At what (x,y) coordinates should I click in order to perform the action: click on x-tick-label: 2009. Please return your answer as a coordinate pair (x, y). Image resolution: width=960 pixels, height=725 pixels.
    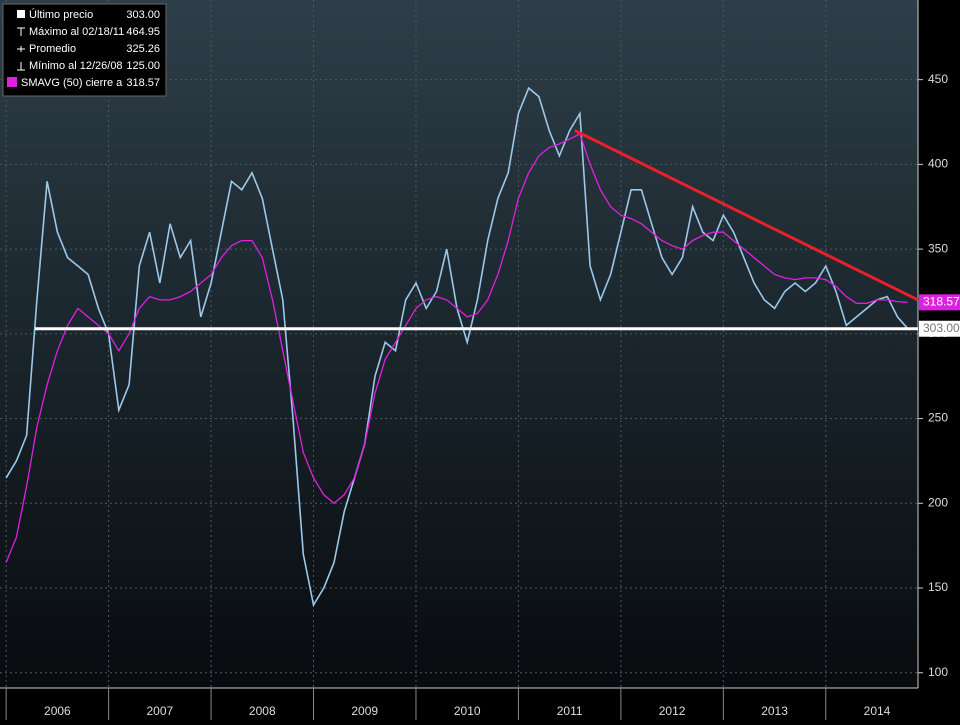
    Looking at the image, I should click on (364, 711).